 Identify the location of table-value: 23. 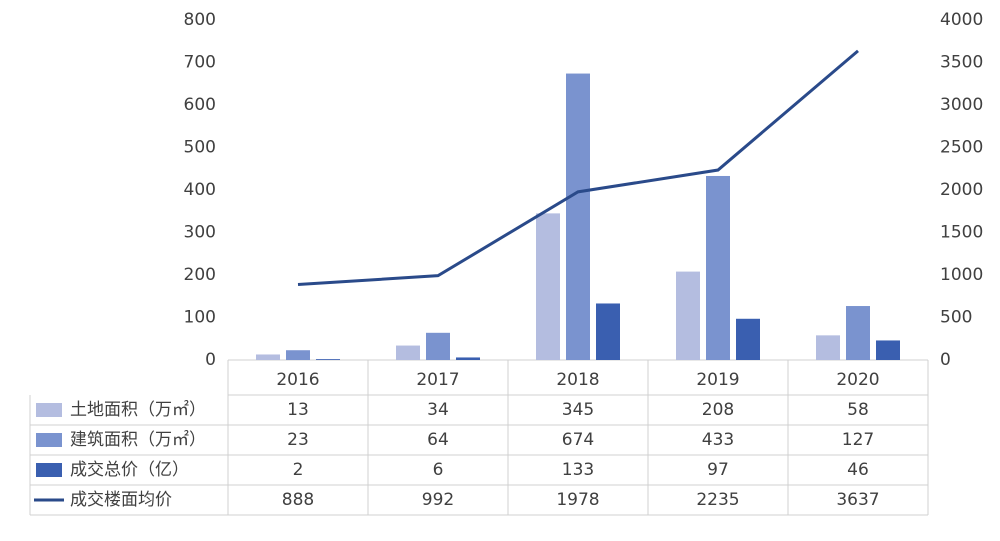
(298, 440).